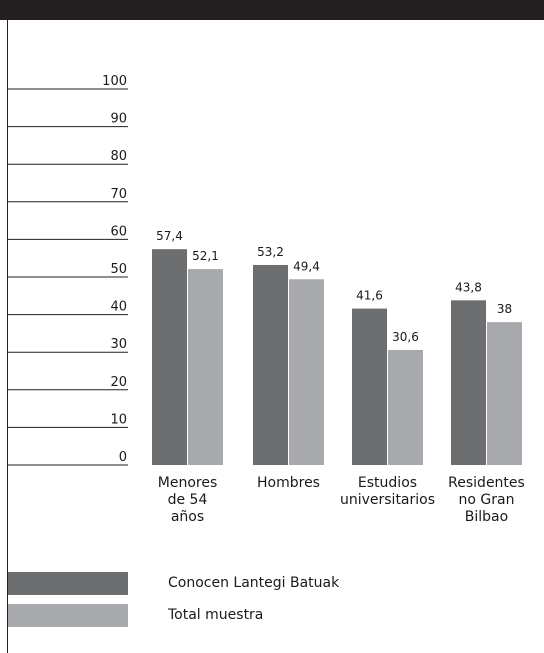 The height and width of the screenshot is (653, 544). Describe the element at coordinates (118, 119) in the screenshot. I see `y-tick-label-90: 90` at that location.